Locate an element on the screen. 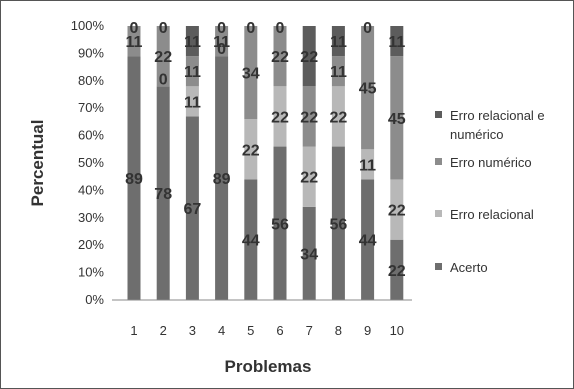  x-tick-label: 10 is located at coordinates (397, 330).